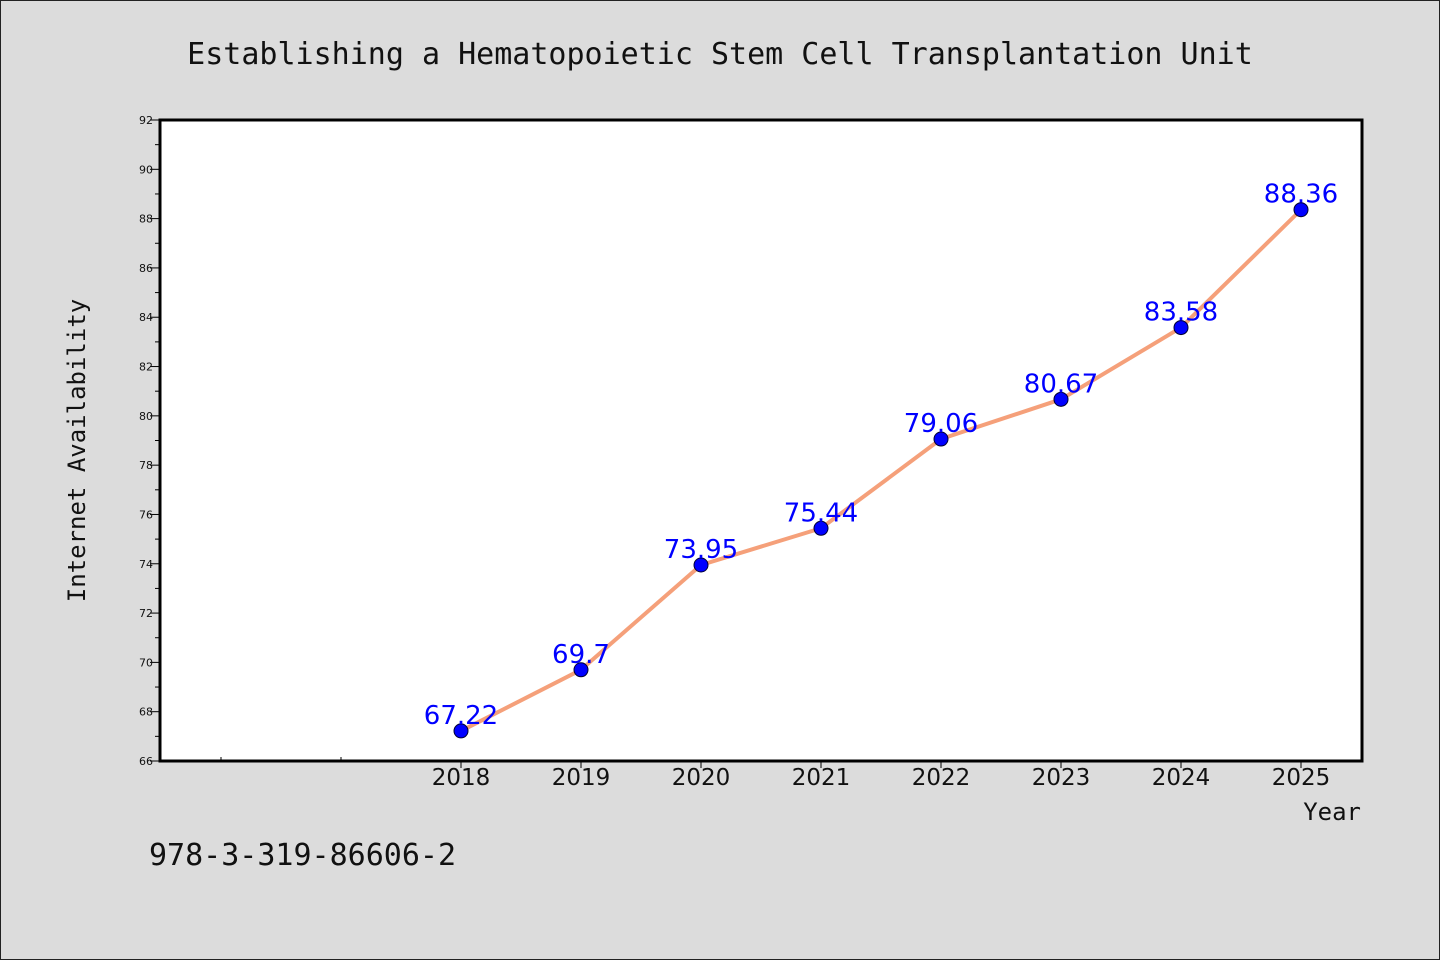 This screenshot has width=1440, height=960. What do you see at coordinates (146, 120) in the screenshot?
I see `y-tick-label: 92` at bounding box center [146, 120].